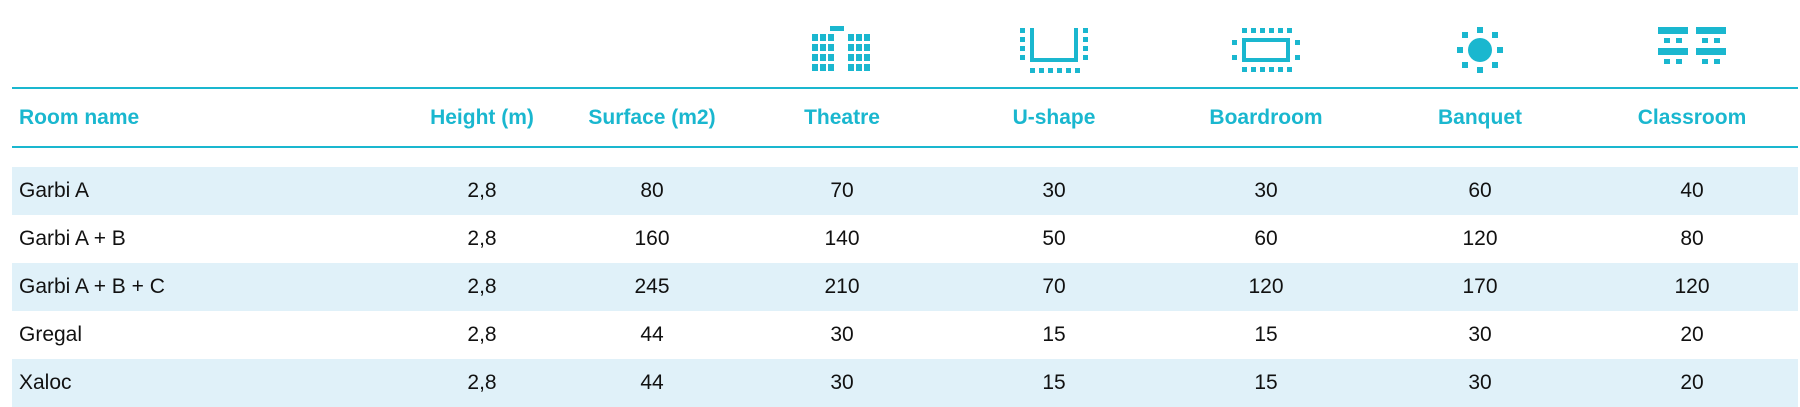  I want to click on u-shape-cell: 70, so click(1054, 286).